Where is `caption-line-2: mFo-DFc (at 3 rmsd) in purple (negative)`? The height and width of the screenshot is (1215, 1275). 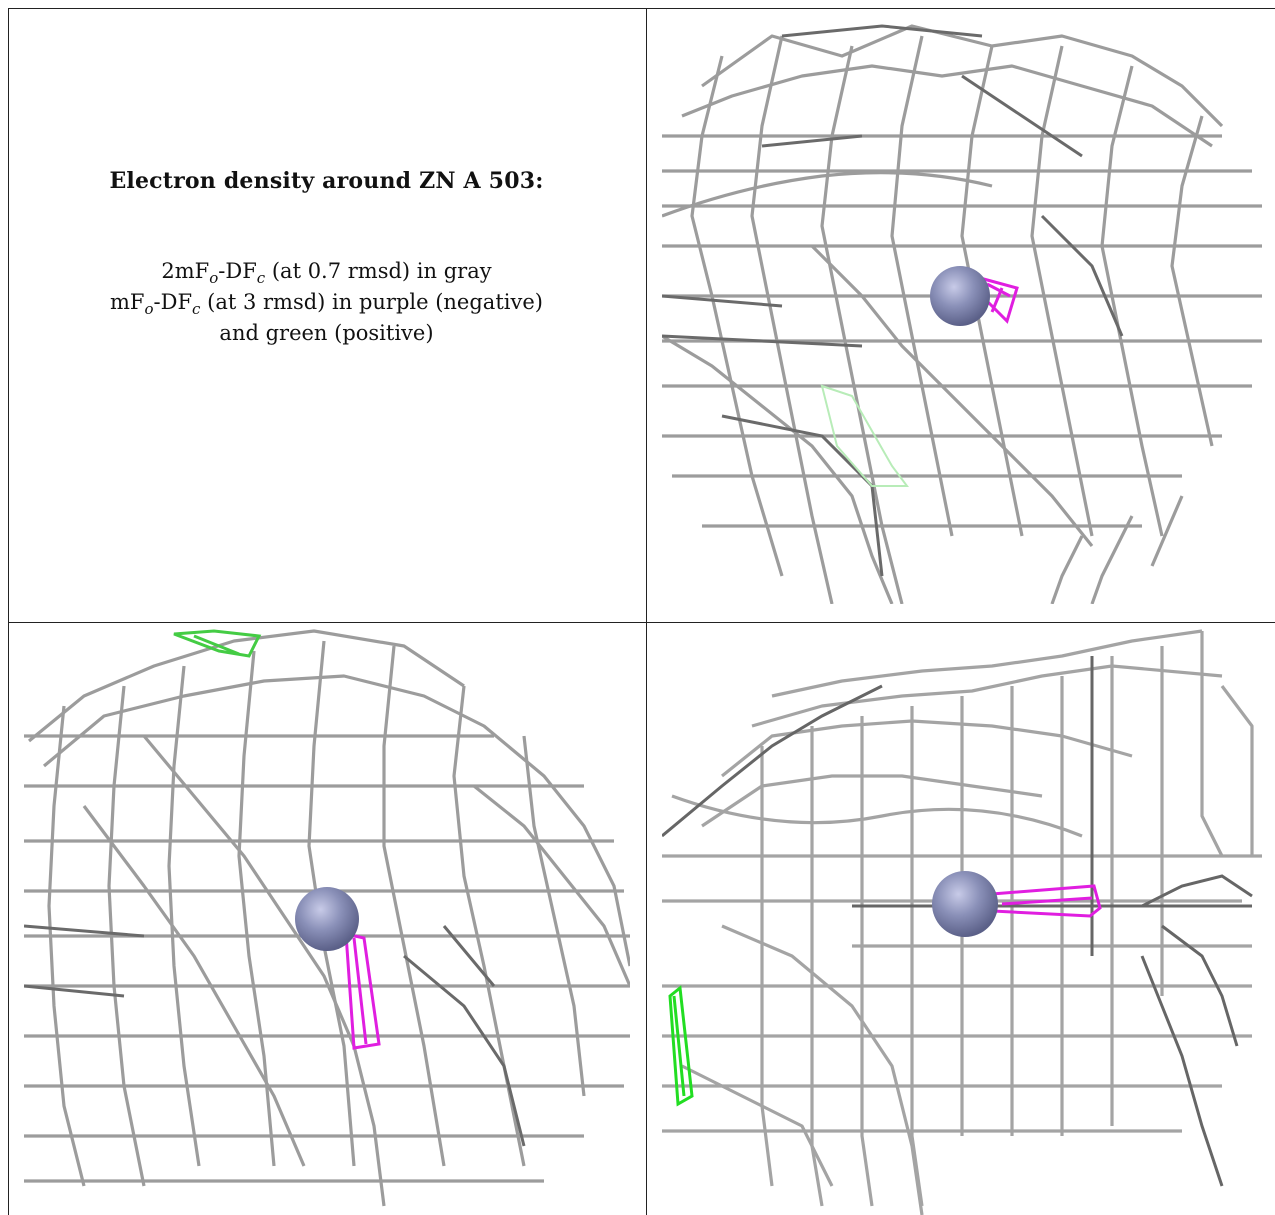 caption-line-2: mFo-DFc (at 3 rmsd) in purple (negative) is located at coordinates (326, 304).